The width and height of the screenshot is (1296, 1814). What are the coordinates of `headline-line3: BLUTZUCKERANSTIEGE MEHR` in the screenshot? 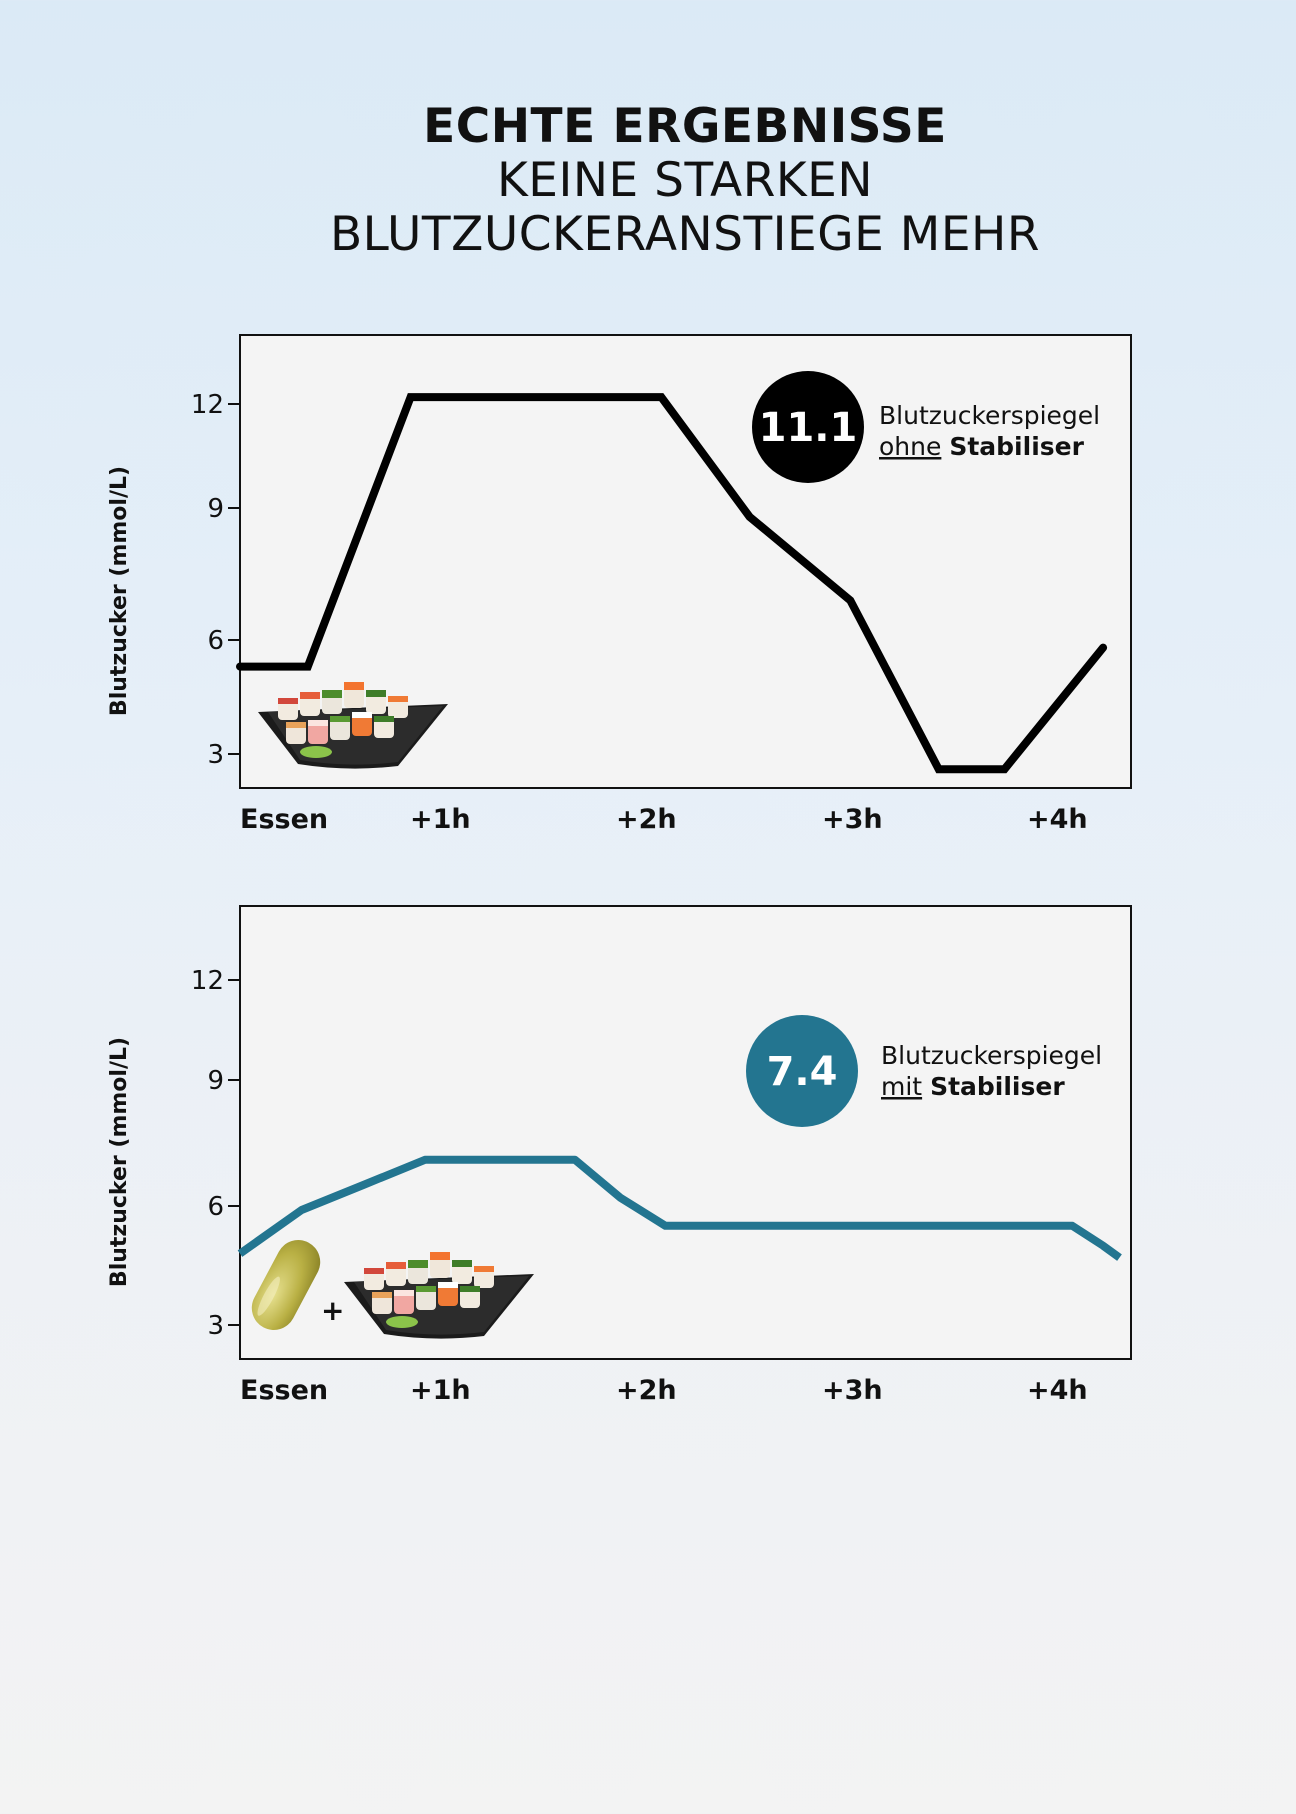 It's located at (685, 234).